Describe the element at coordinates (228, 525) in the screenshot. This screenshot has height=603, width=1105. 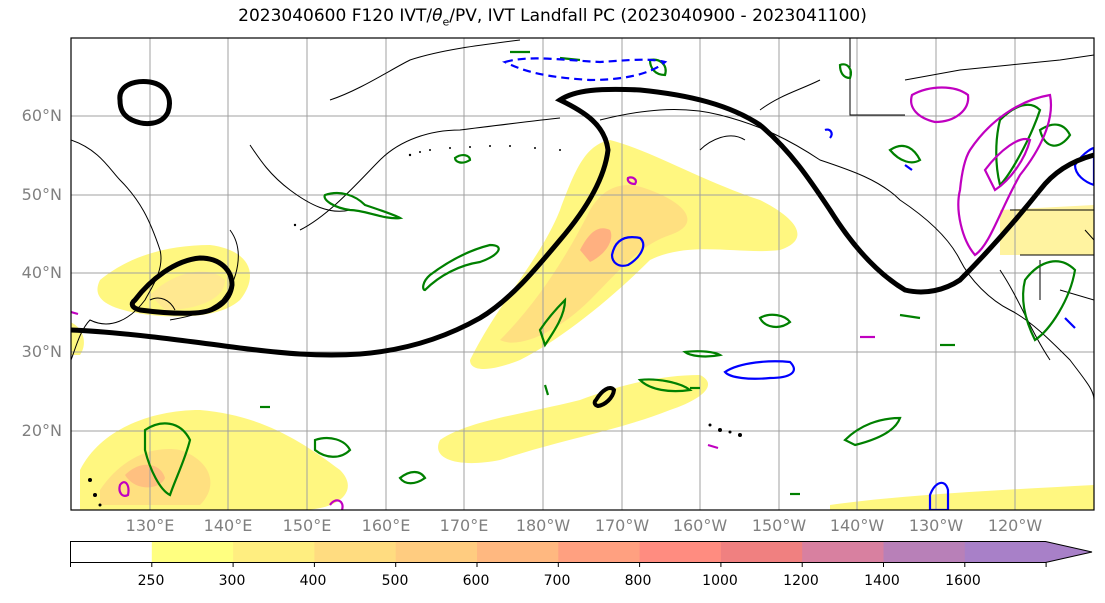
I see `lon-label: 140°E` at that location.